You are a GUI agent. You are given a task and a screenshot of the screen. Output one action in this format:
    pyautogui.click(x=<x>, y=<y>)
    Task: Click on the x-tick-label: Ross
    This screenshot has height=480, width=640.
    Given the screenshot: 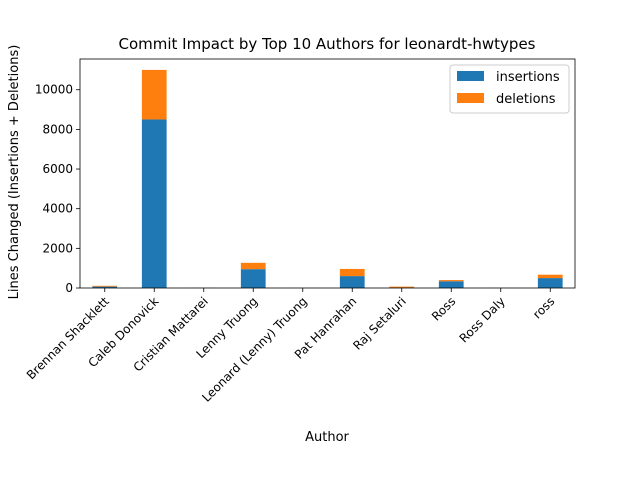 What is the action you would take?
    pyautogui.click(x=443, y=308)
    